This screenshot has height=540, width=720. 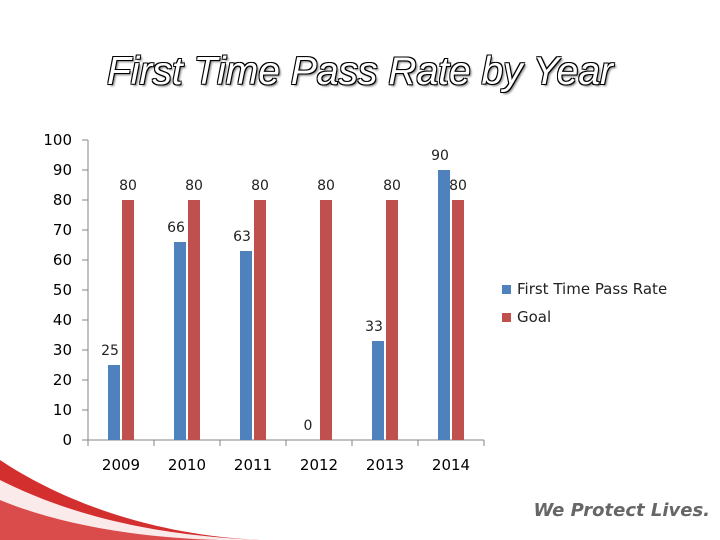 What do you see at coordinates (130, 500) in the screenshot?
I see `decorative-swoosh` at bounding box center [130, 500].